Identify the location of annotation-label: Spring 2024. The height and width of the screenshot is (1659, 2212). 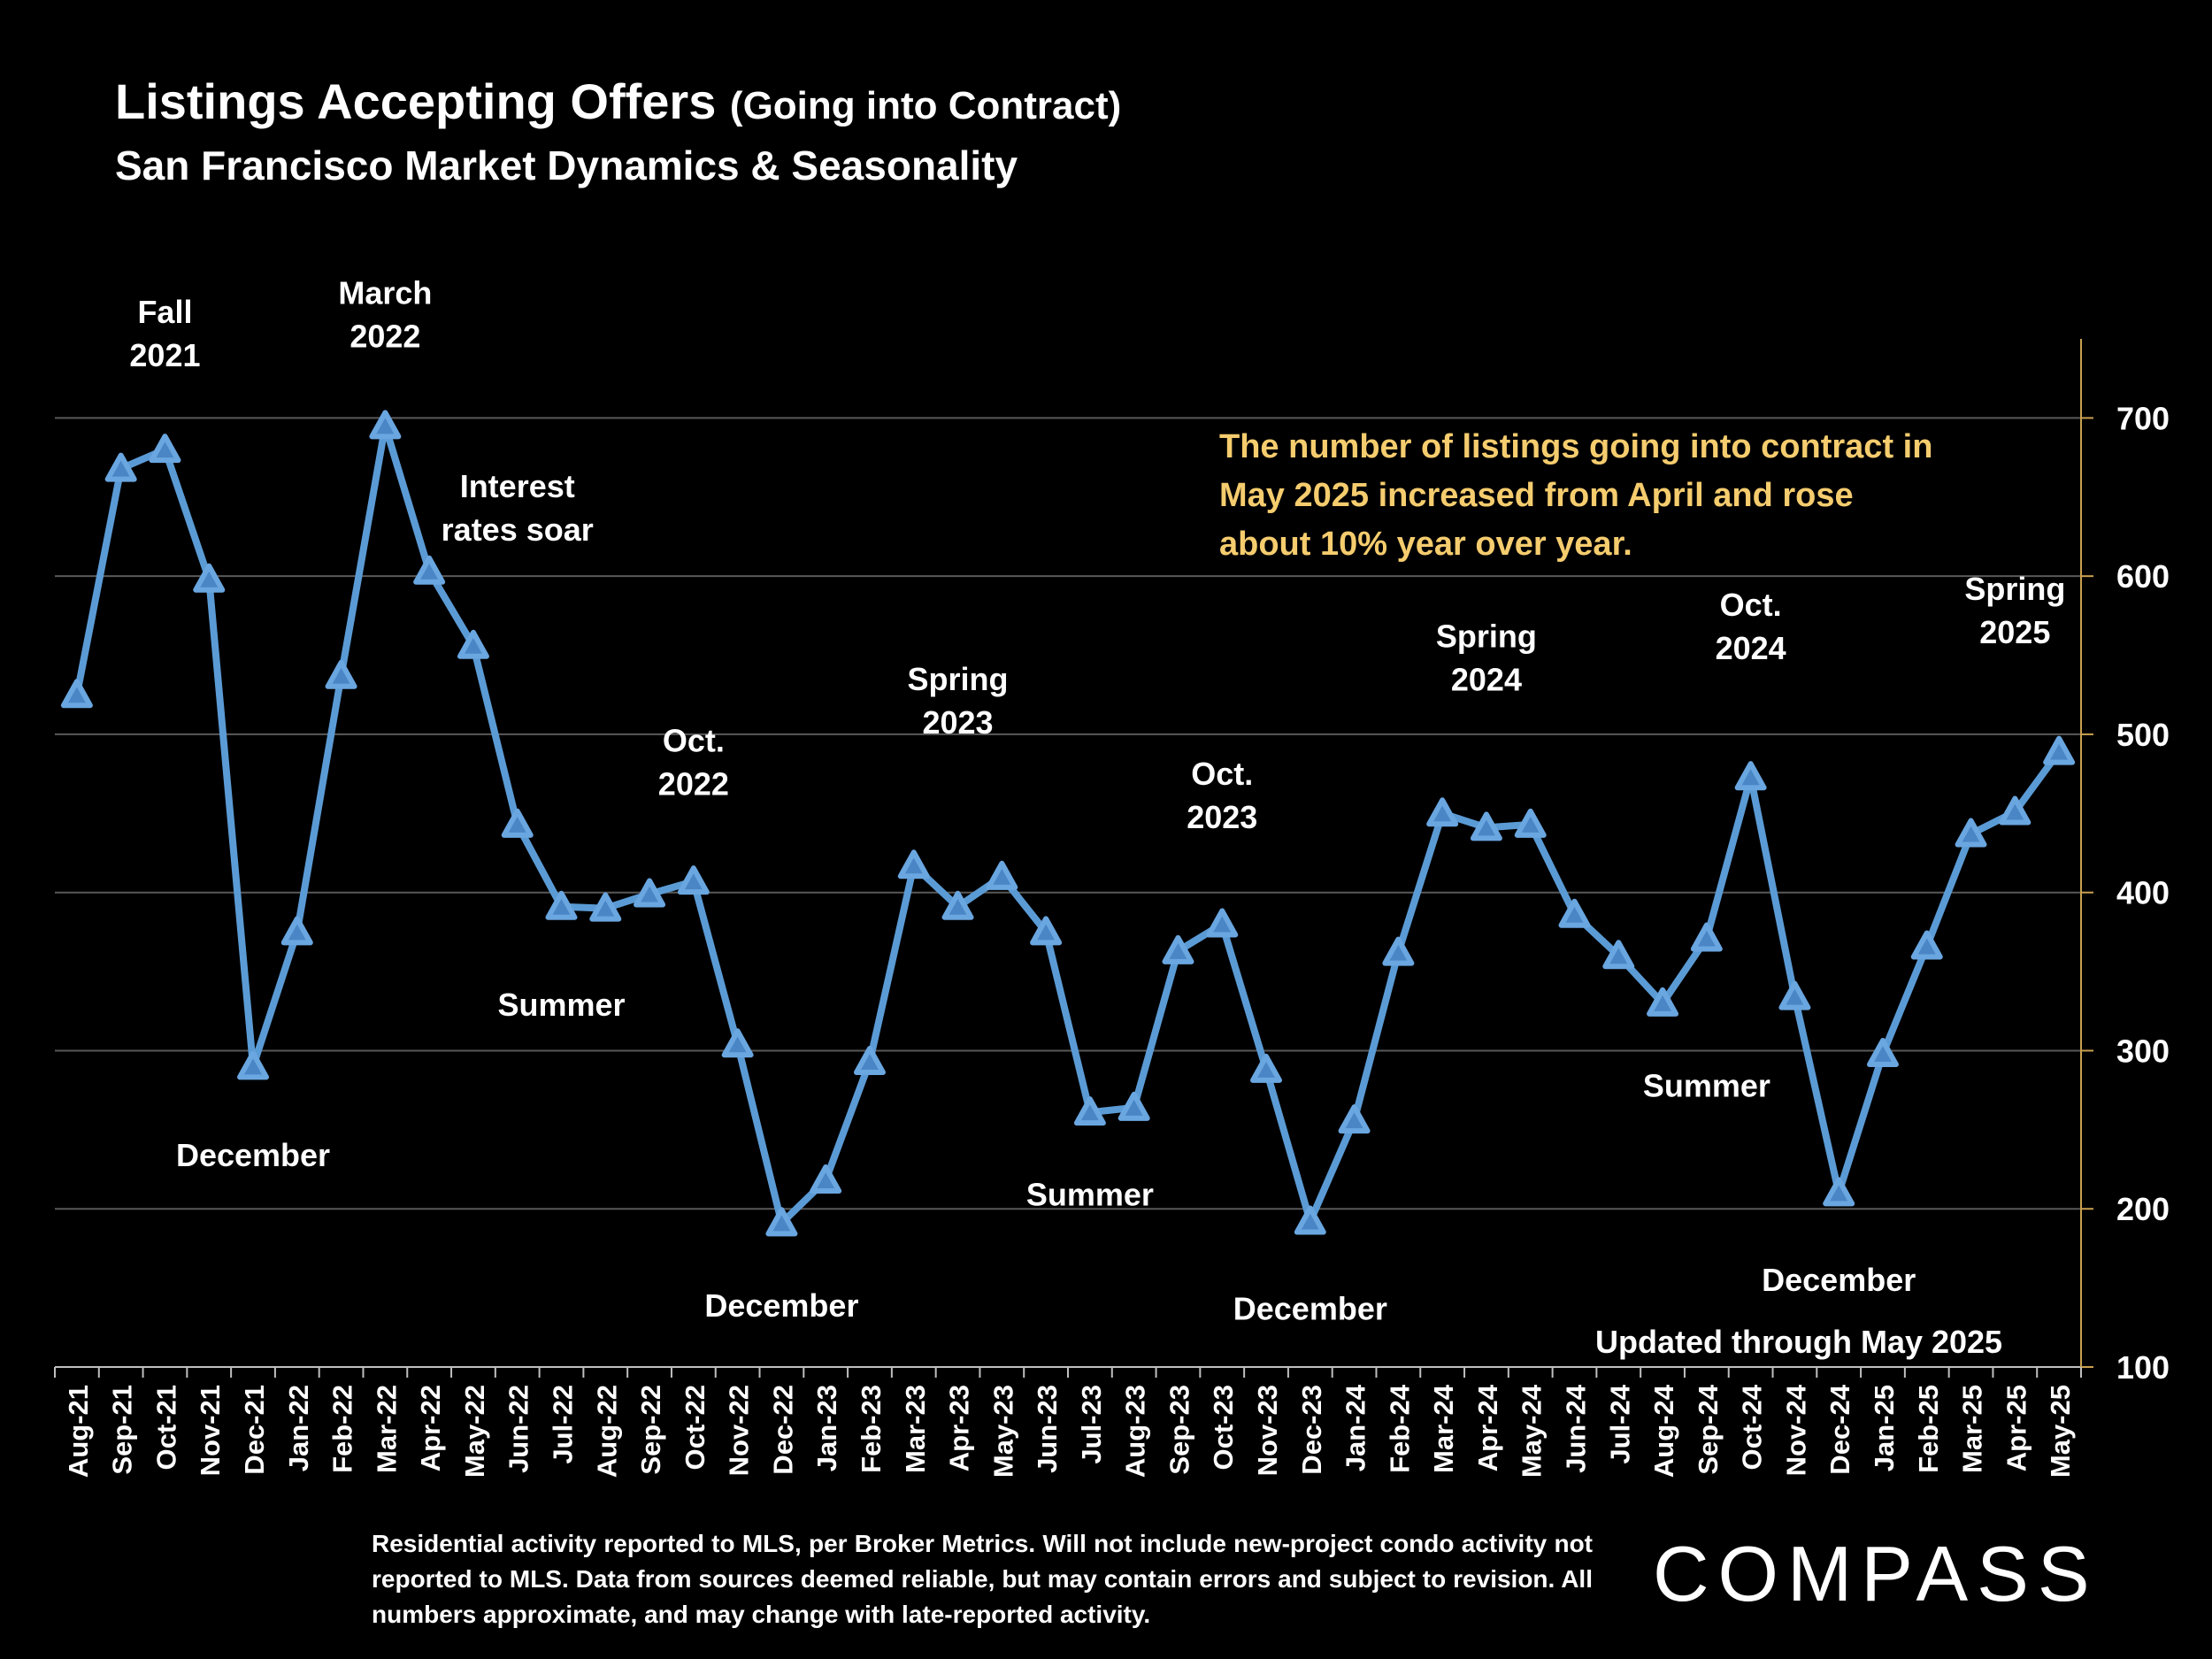
(1487, 658).